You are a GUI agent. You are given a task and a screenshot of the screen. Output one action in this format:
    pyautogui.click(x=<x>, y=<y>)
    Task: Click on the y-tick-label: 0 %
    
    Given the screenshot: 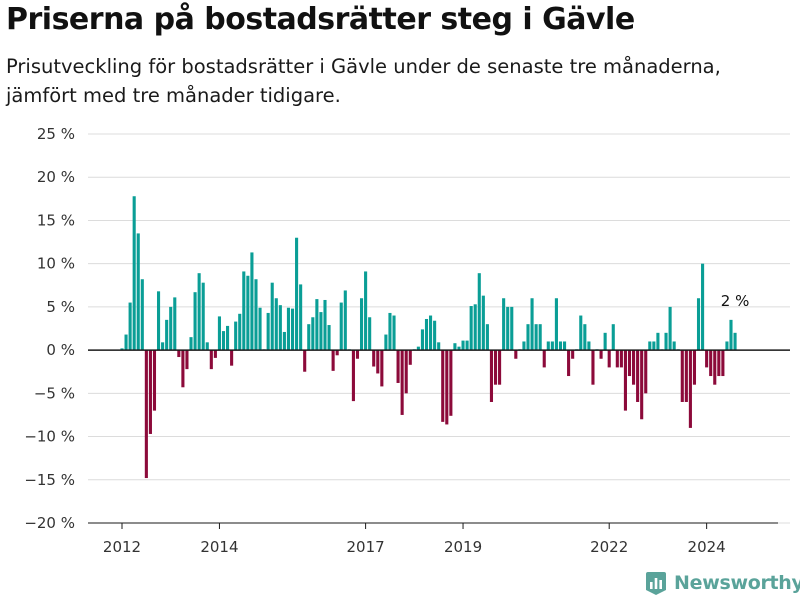 What is the action you would take?
    pyautogui.click(x=60, y=350)
    